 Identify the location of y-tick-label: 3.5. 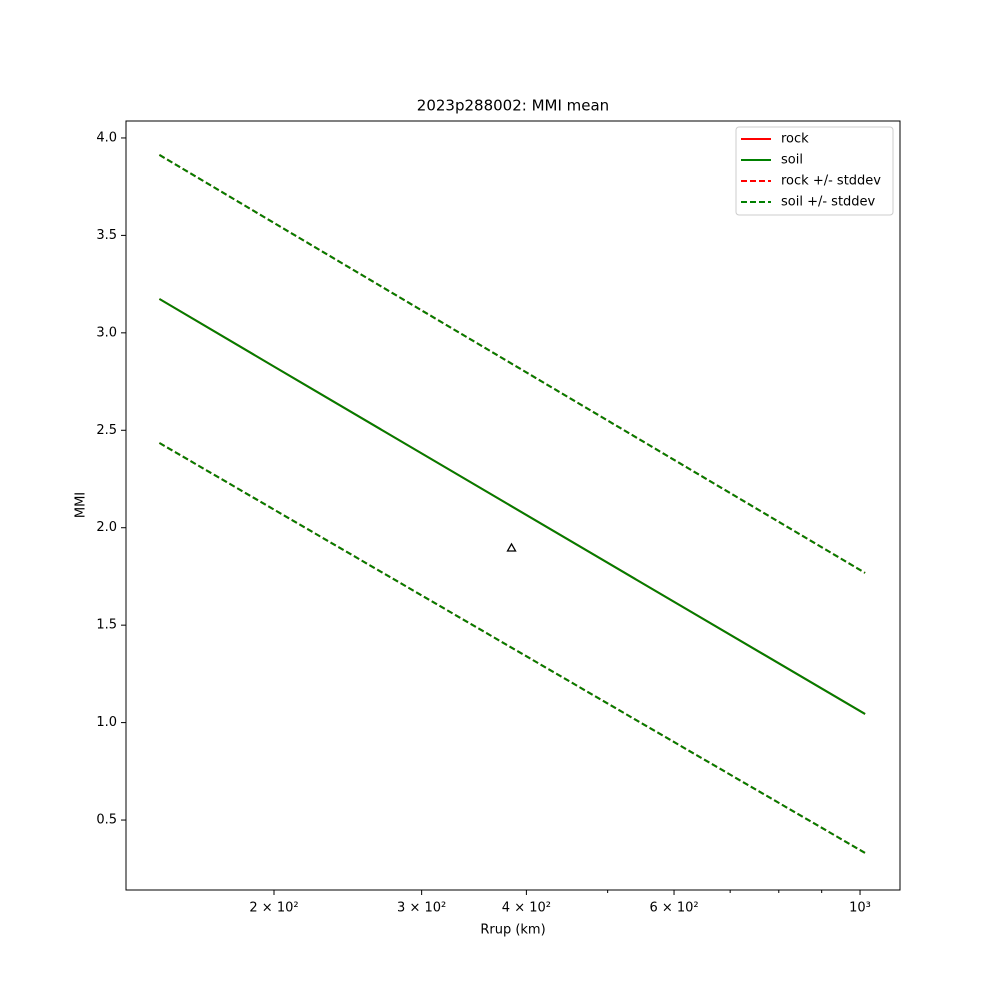
(106, 235).